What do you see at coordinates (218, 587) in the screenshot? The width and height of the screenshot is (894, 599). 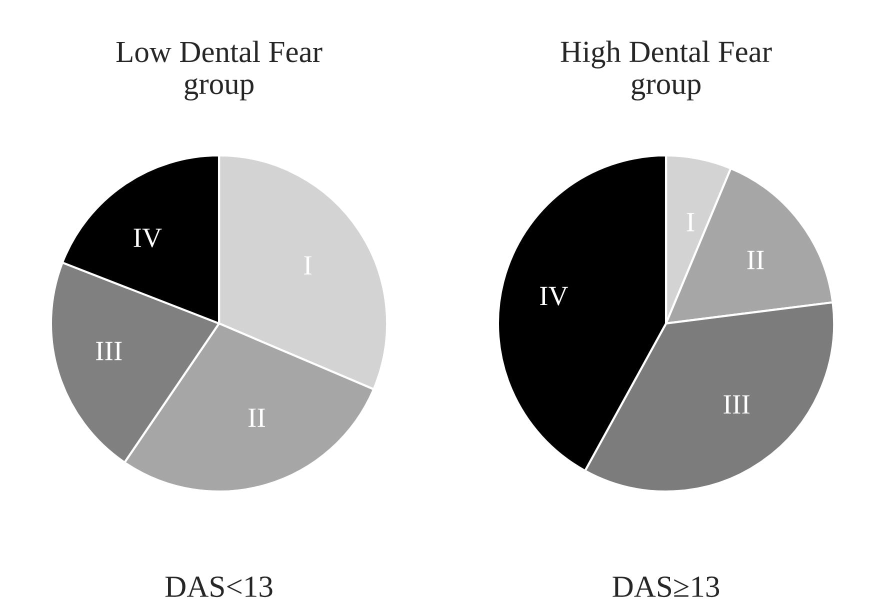 I see `text: DAS<13` at bounding box center [218, 587].